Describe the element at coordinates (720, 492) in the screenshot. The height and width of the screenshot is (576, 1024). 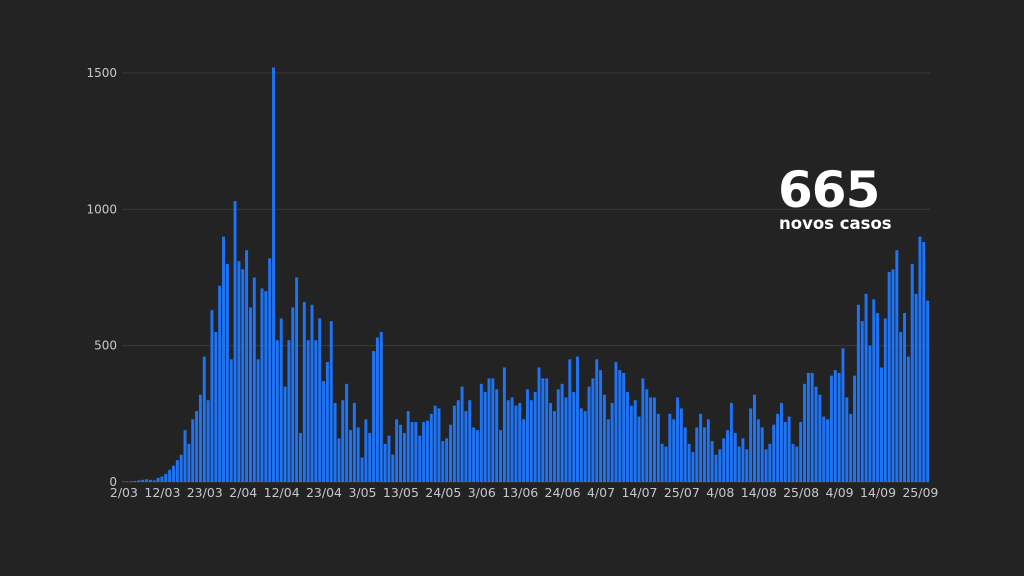
I see `x-tick-label: 4/08` at that location.